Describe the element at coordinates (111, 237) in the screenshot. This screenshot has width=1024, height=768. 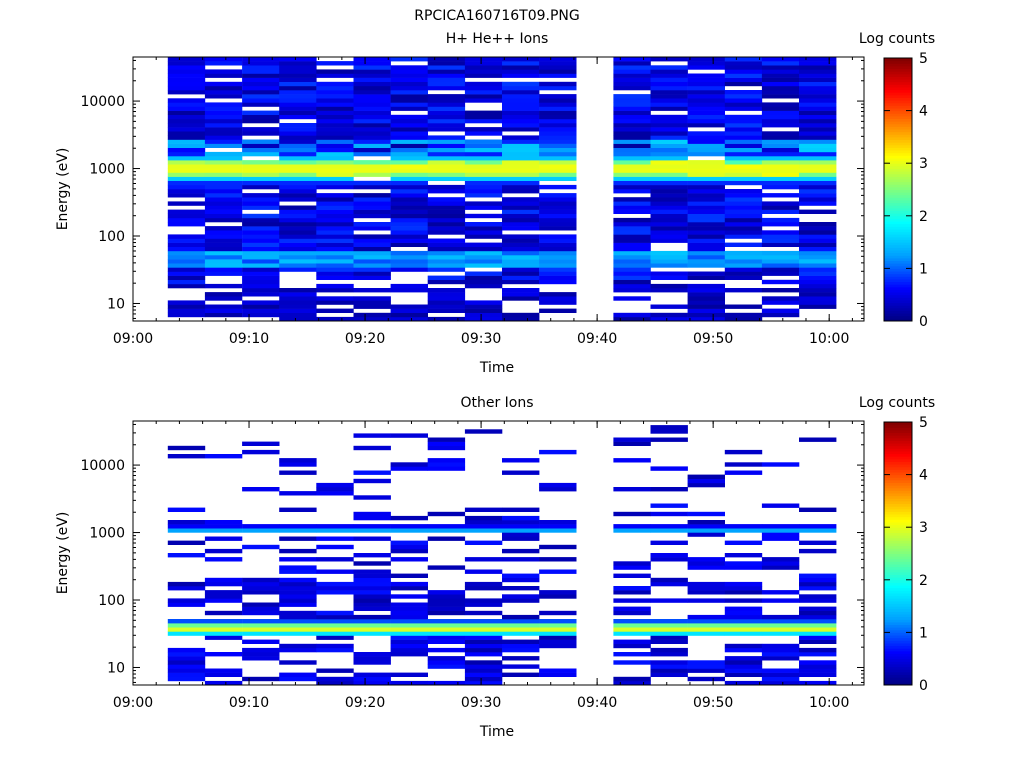
I see `y-tick-label: 100` at that location.